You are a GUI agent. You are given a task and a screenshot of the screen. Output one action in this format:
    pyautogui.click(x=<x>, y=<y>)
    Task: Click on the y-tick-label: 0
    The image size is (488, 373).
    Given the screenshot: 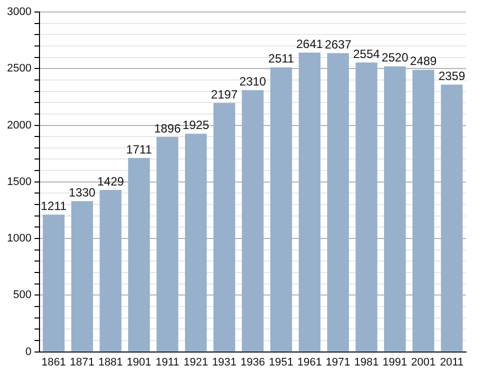 What is the action you would take?
    pyautogui.click(x=28, y=352)
    